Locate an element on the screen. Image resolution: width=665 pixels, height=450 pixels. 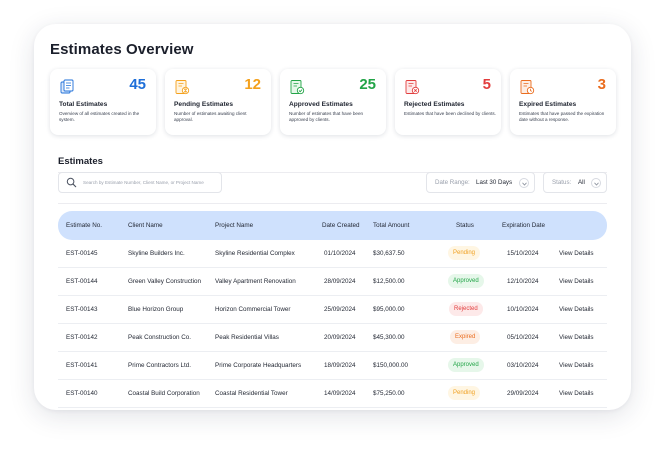
search-icon is located at coordinates (71, 182).